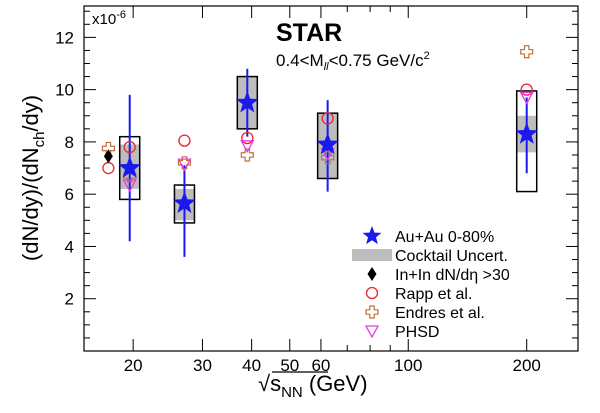  I want to click on chart-title: STAR, so click(309, 33).